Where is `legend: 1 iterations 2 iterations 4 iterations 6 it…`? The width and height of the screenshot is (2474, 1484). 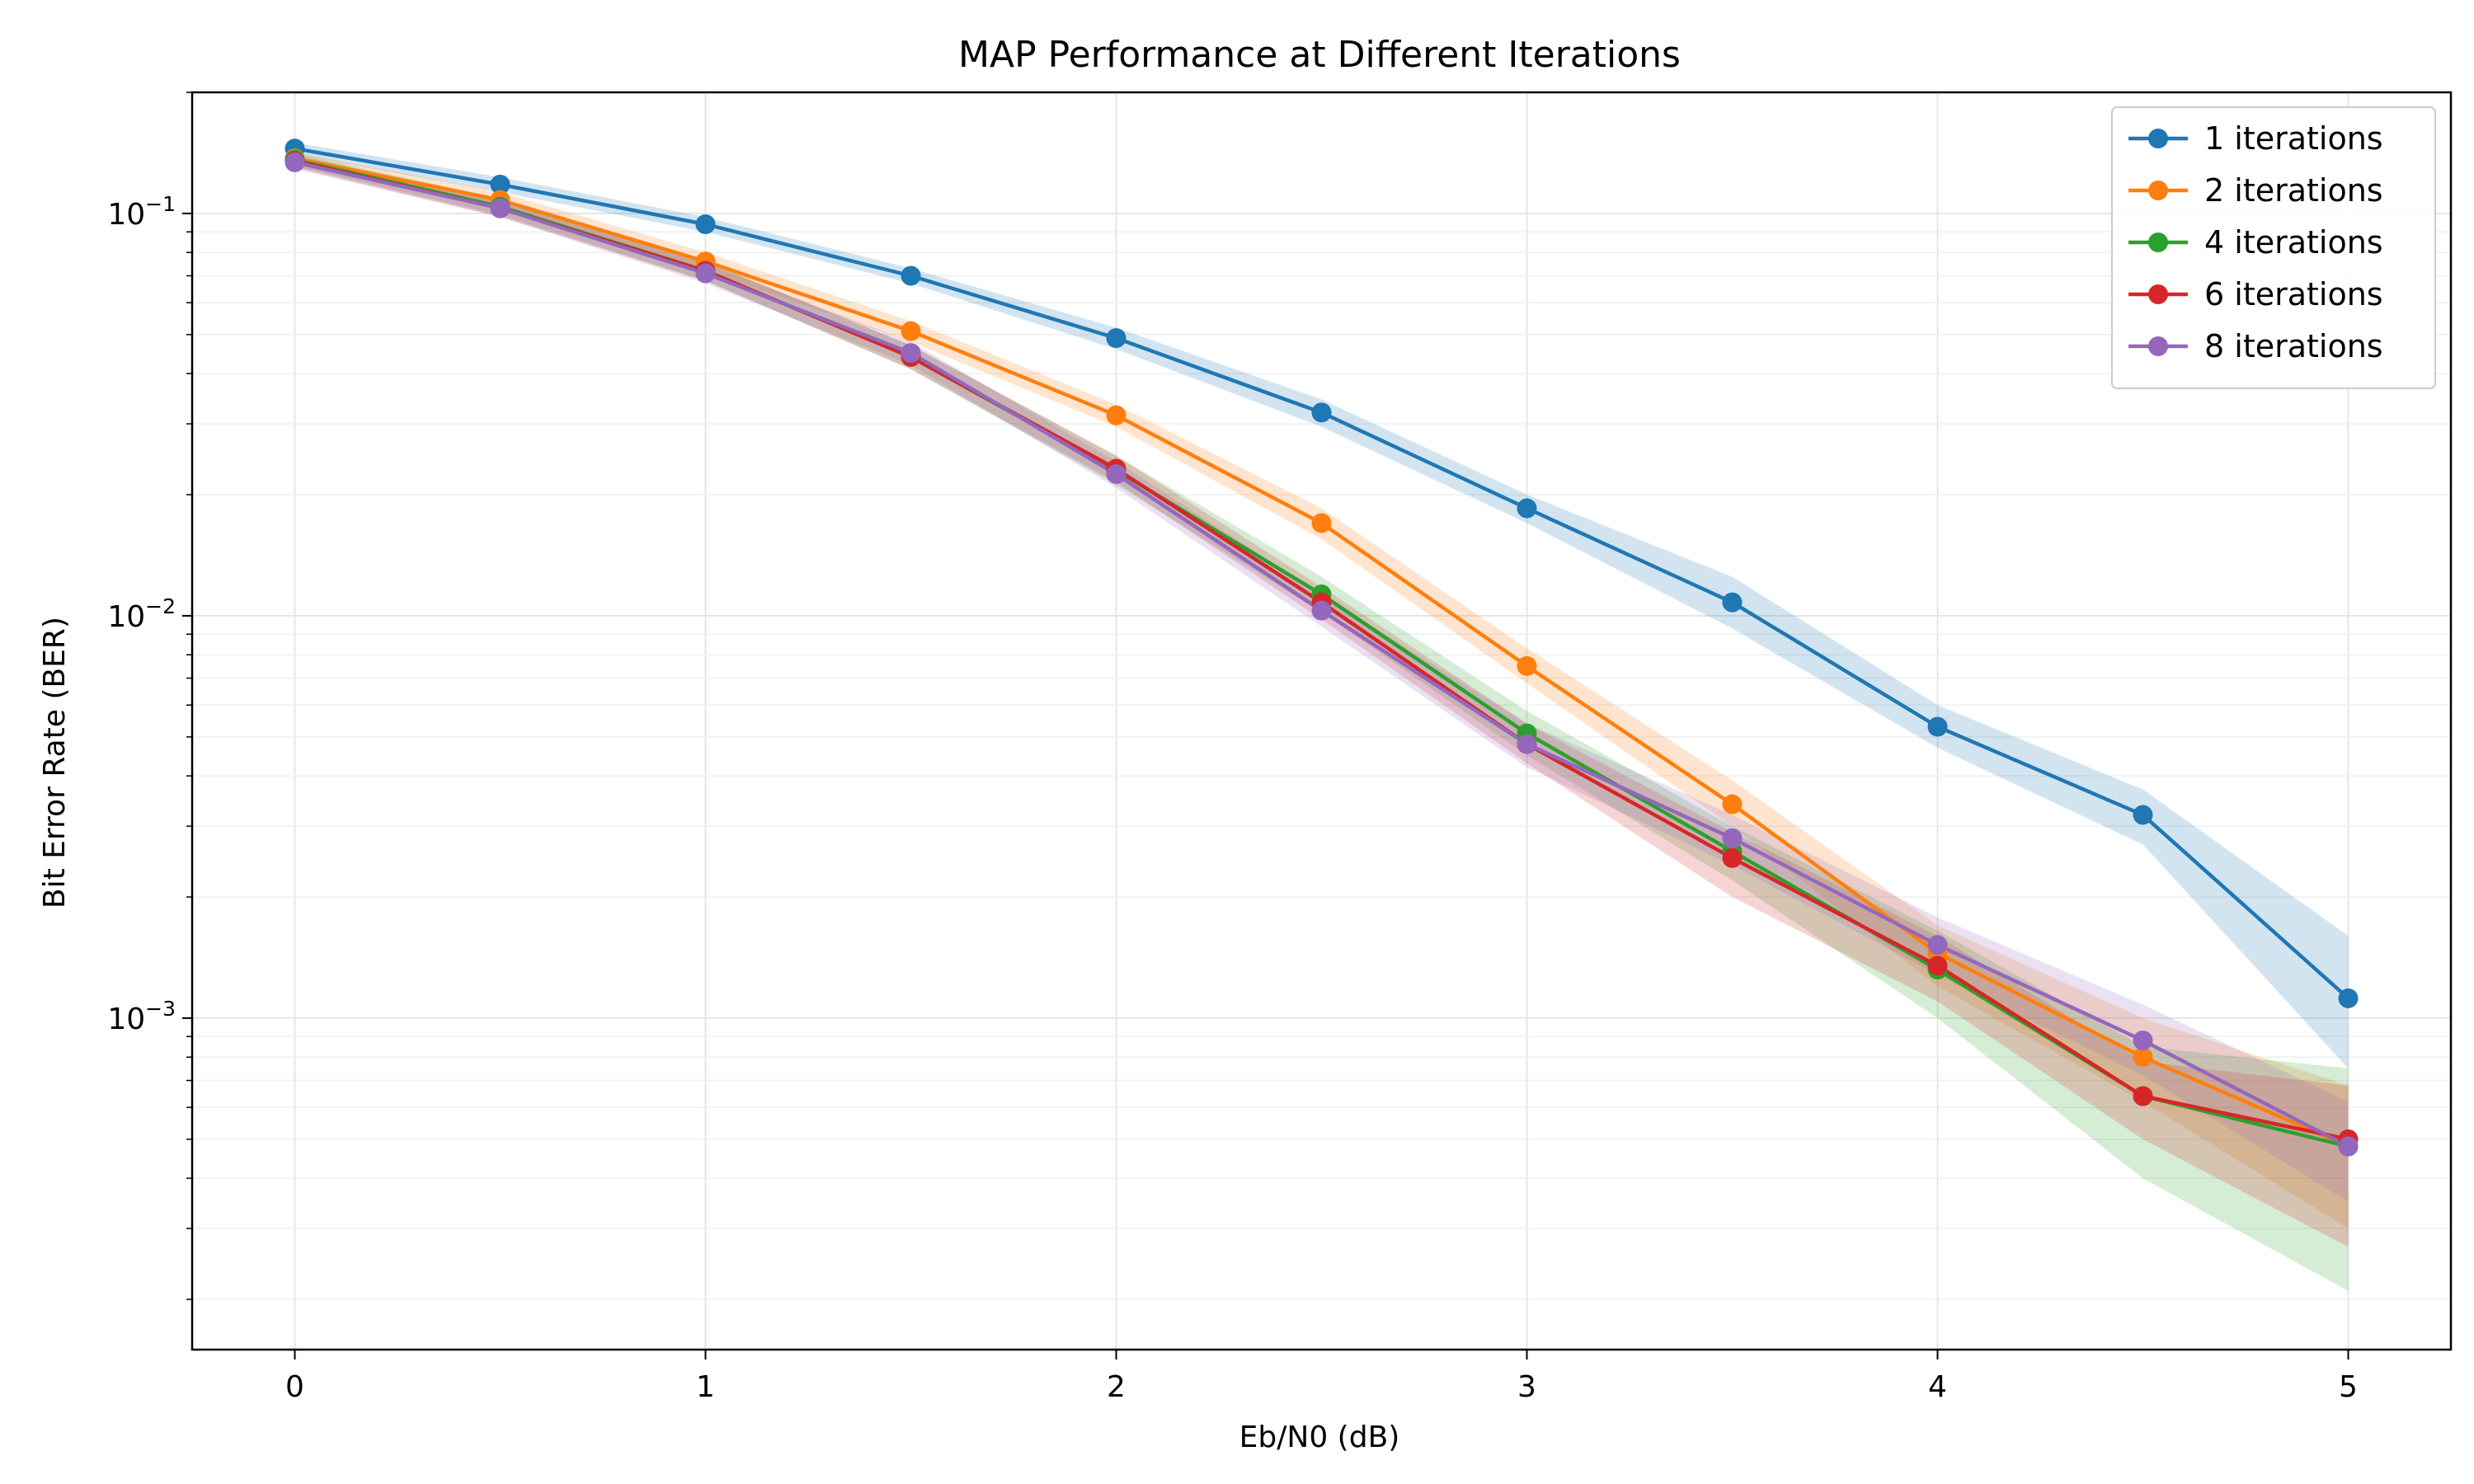 legend: 1 iterations 2 iterations 4 iterations 6 it… is located at coordinates (2273, 247).